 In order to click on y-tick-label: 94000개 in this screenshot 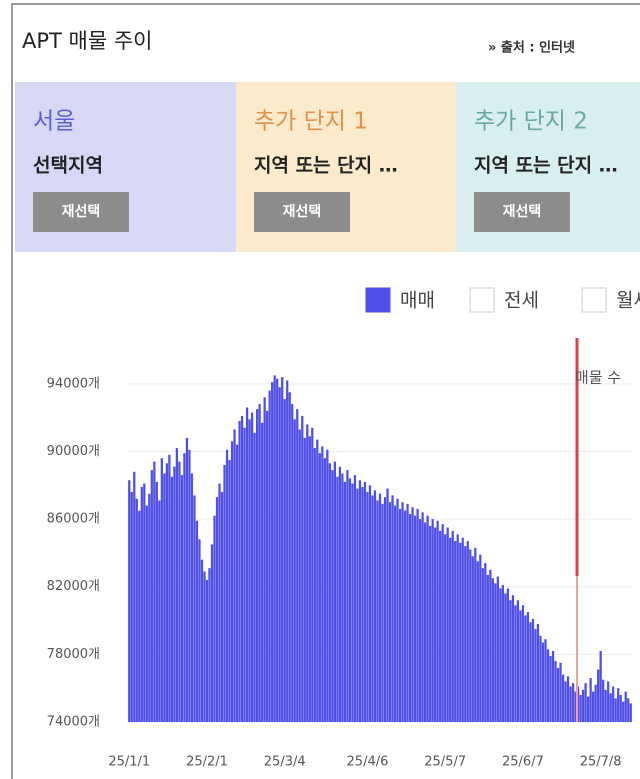, I will do `click(73, 383)`.